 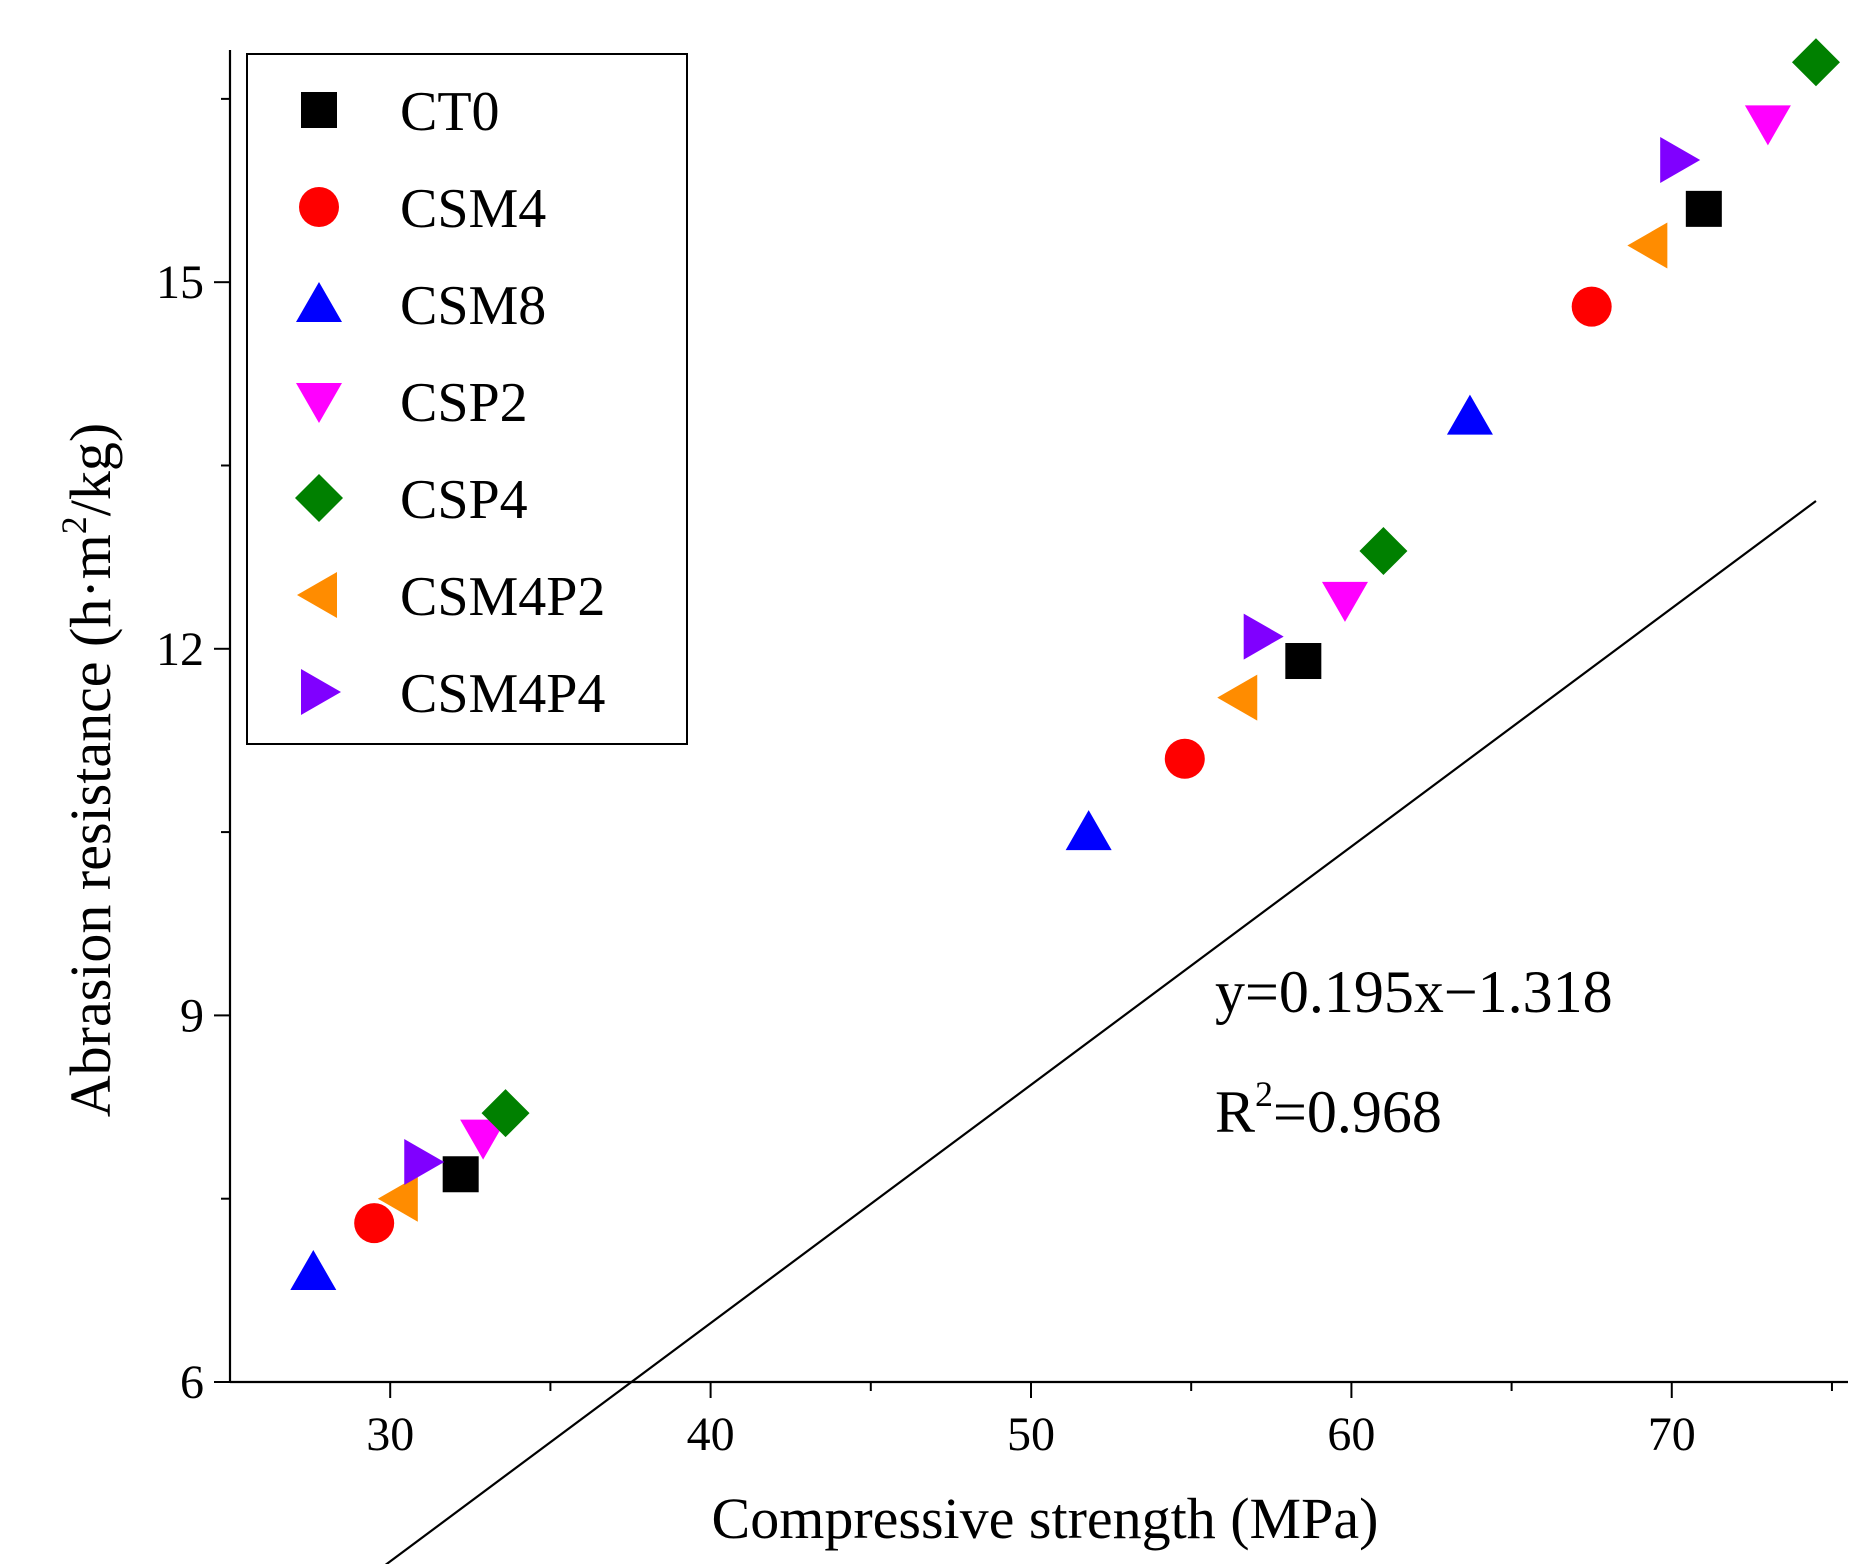 I want to click on y-axis-title: Abrasion resistance (h·m2/kg), so click(x=88, y=770).